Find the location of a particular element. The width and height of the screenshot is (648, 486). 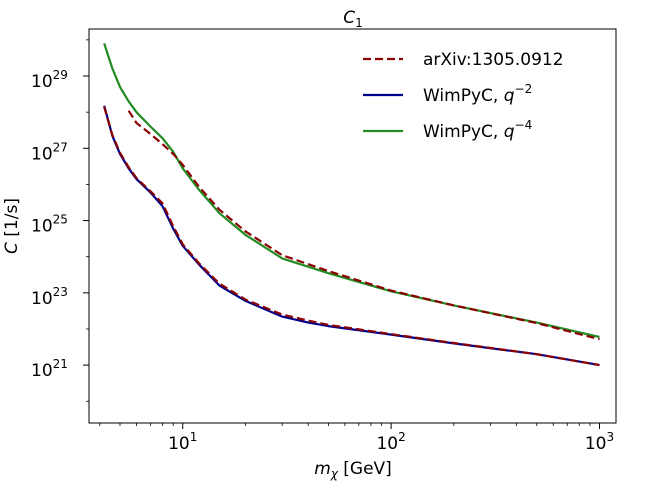

x-tick-label-1: 10² is located at coordinates (390, 442).